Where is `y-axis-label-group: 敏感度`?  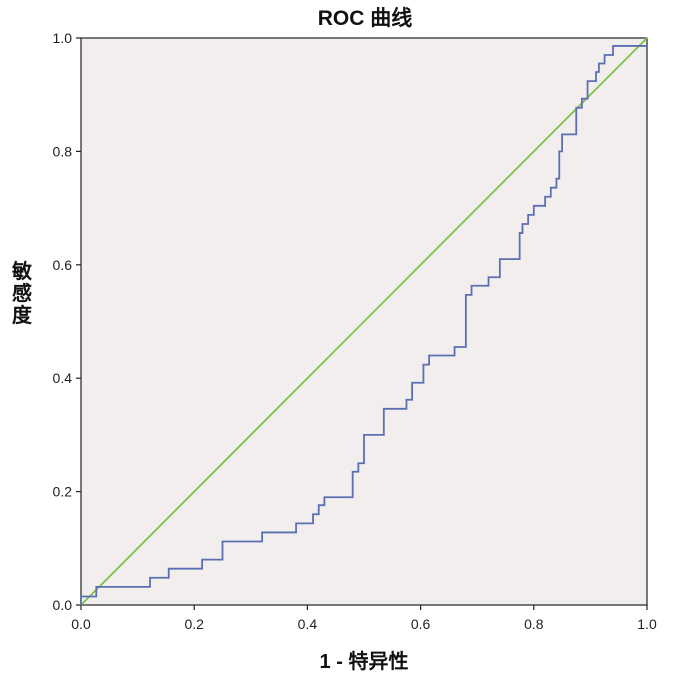
y-axis-label-group: 敏感度 is located at coordinates (22, 293).